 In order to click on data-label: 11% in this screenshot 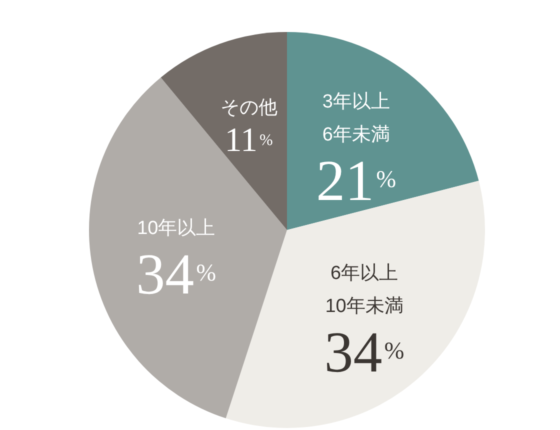, I will do `click(248, 139)`.